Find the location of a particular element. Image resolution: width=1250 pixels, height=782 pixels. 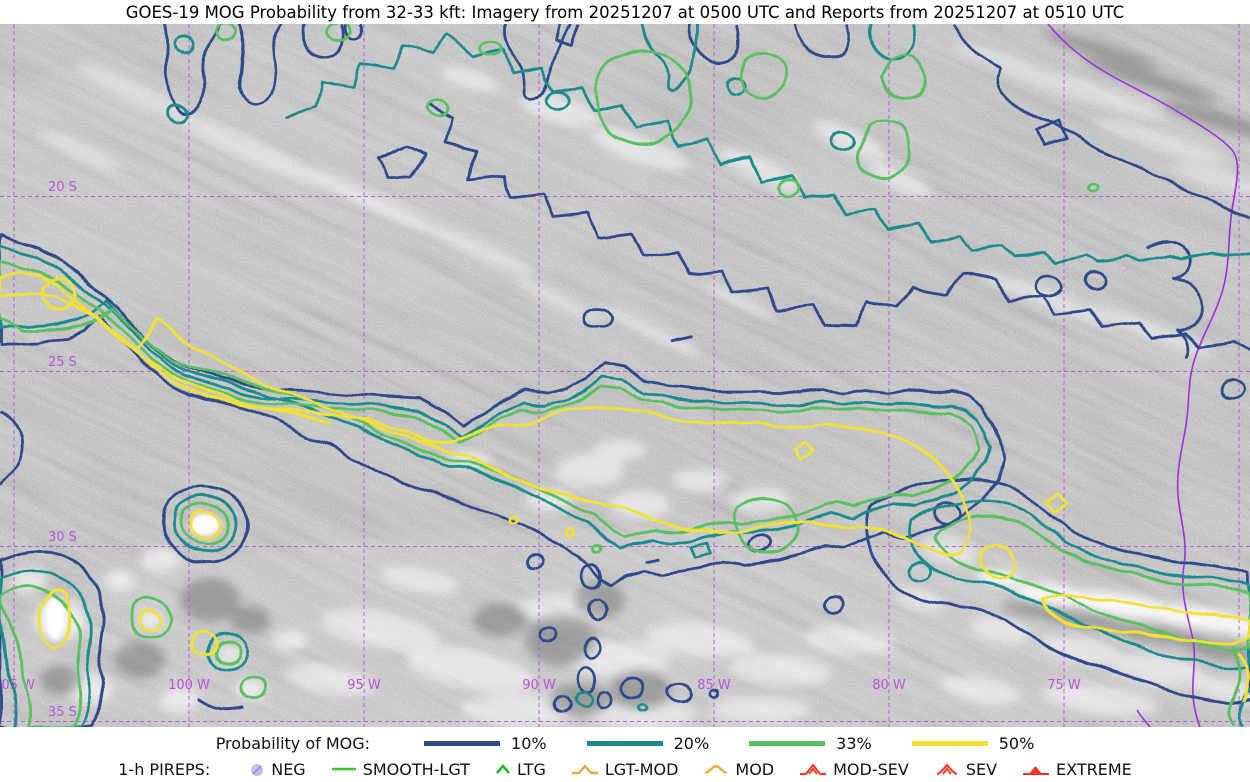

legend-item-mod: MOD is located at coordinates (738, 769).